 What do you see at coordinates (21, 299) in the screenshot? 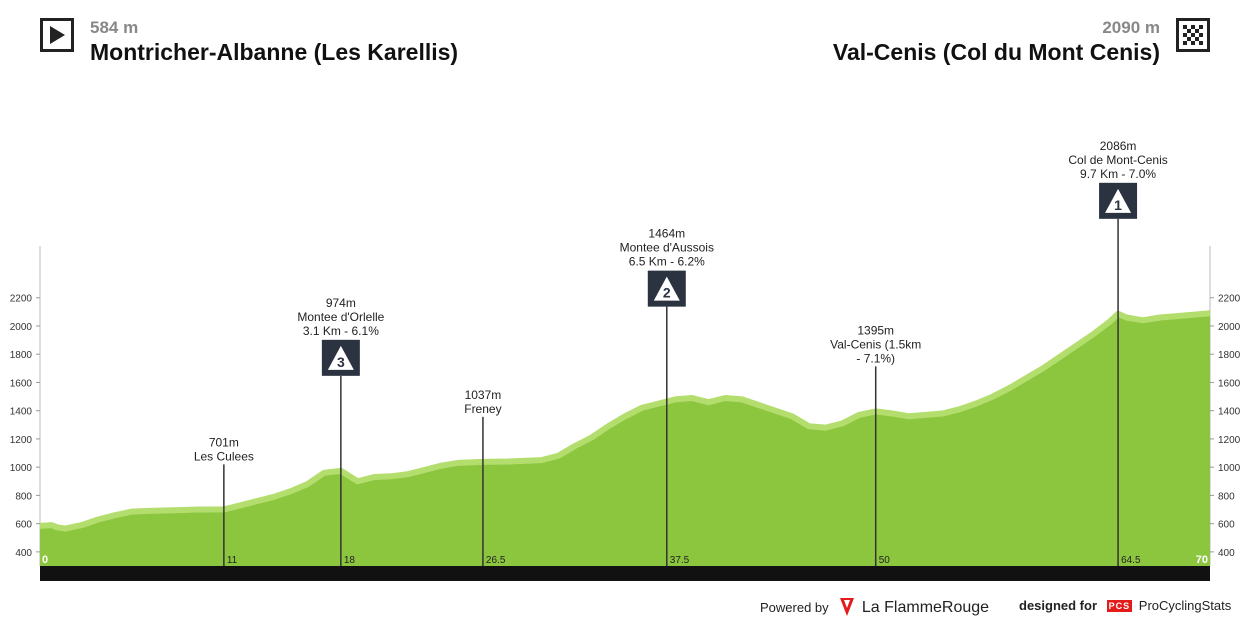
I see `left-tick-label: 2200` at bounding box center [21, 299].